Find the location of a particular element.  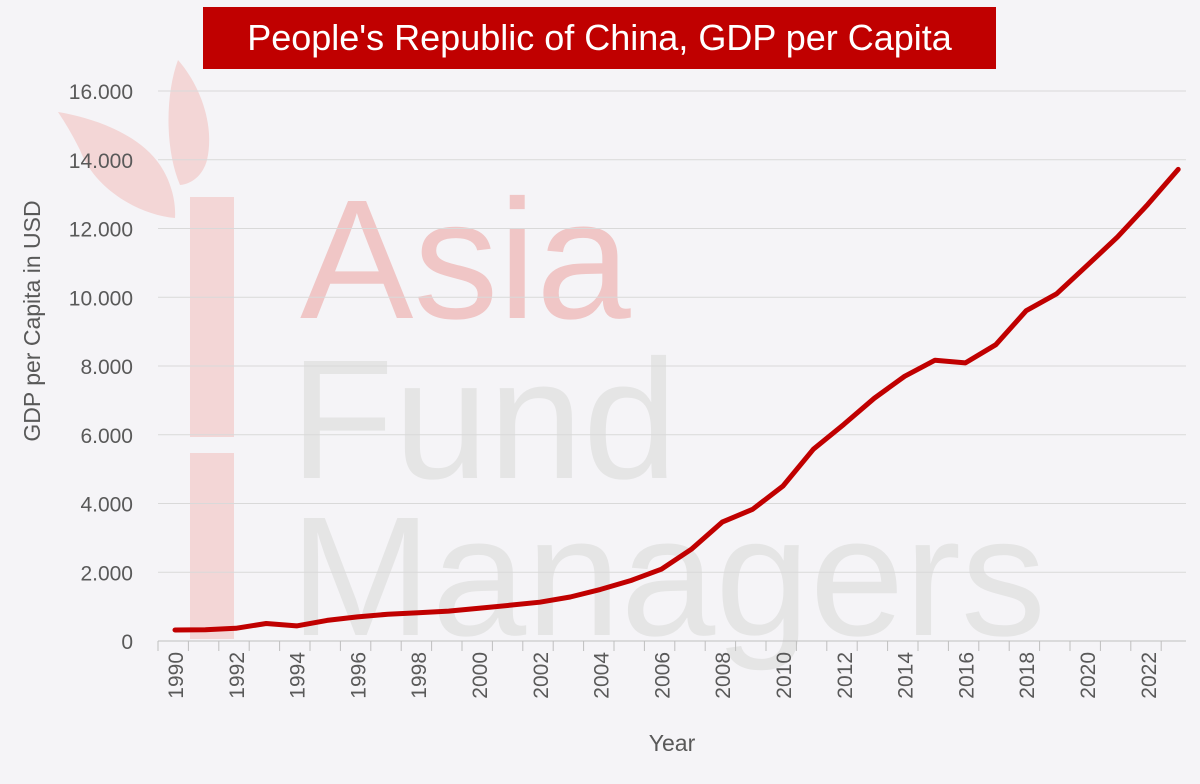

y-tick-label: 16.000 is located at coordinates (101, 92).